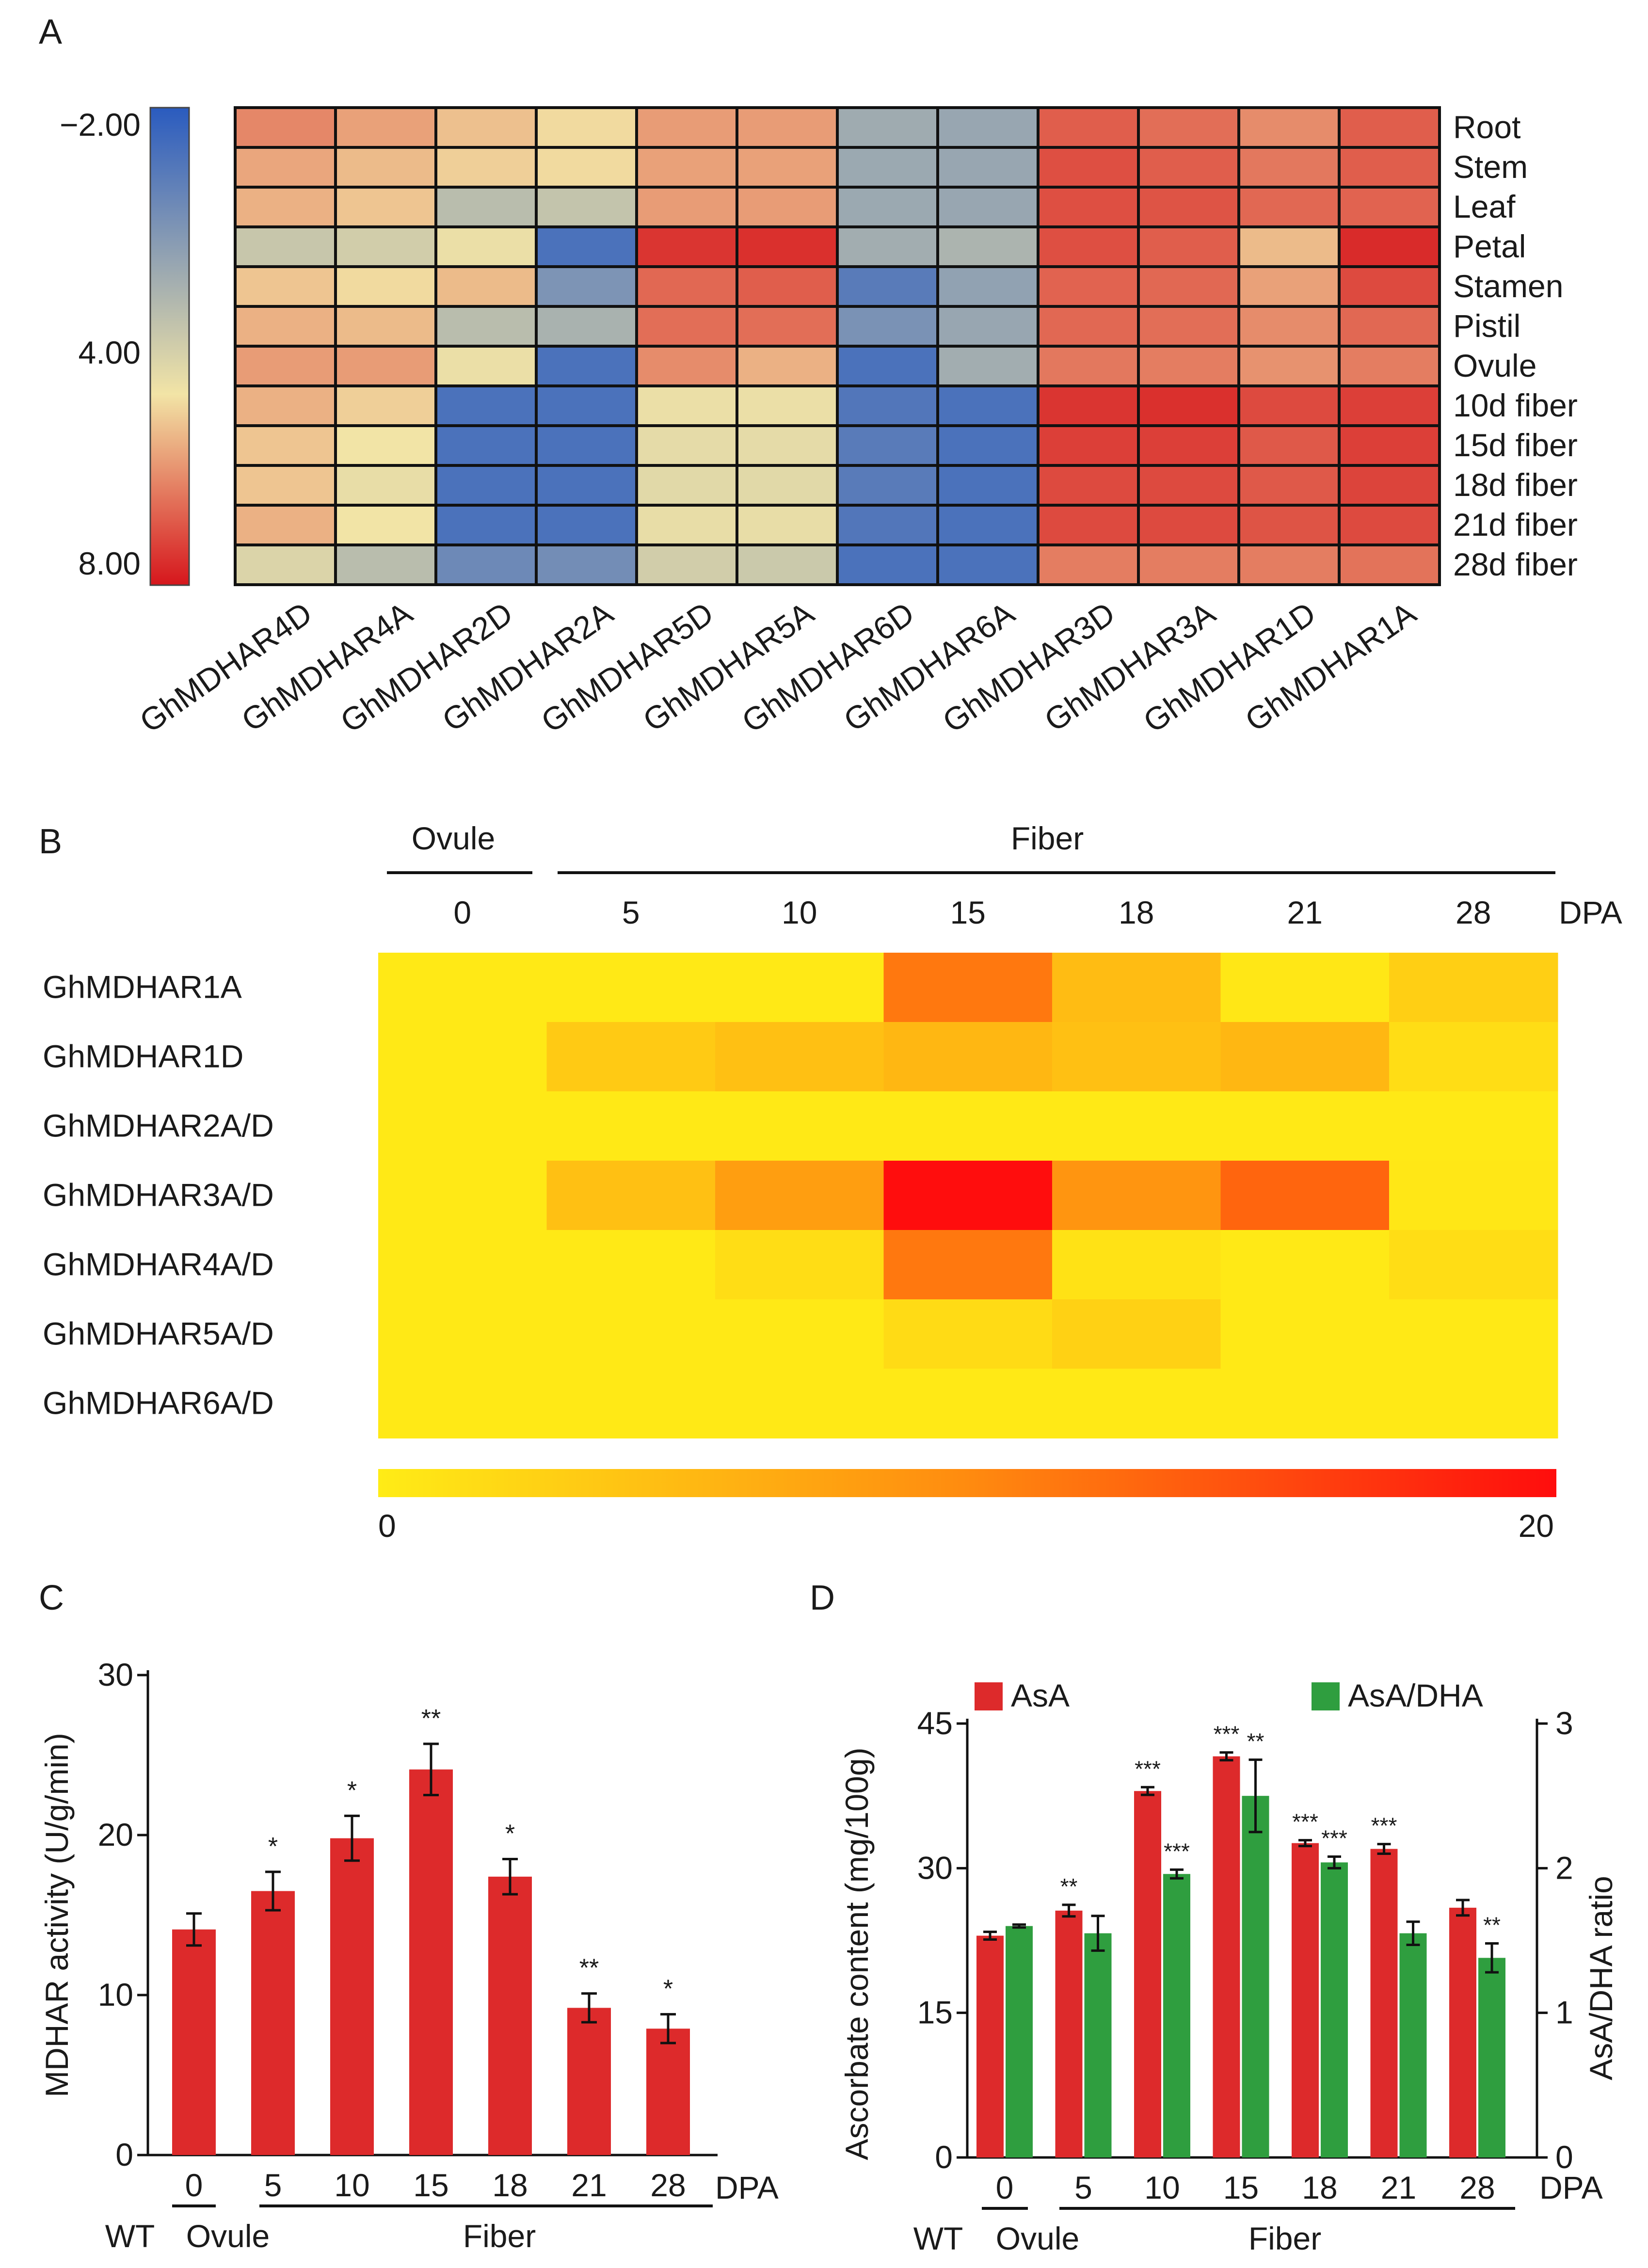 The height and width of the screenshot is (2268, 1648). What do you see at coordinates (589, 2185) in the screenshot?
I see `axis-c-xtick-label: 21` at bounding box center [589, 2185].